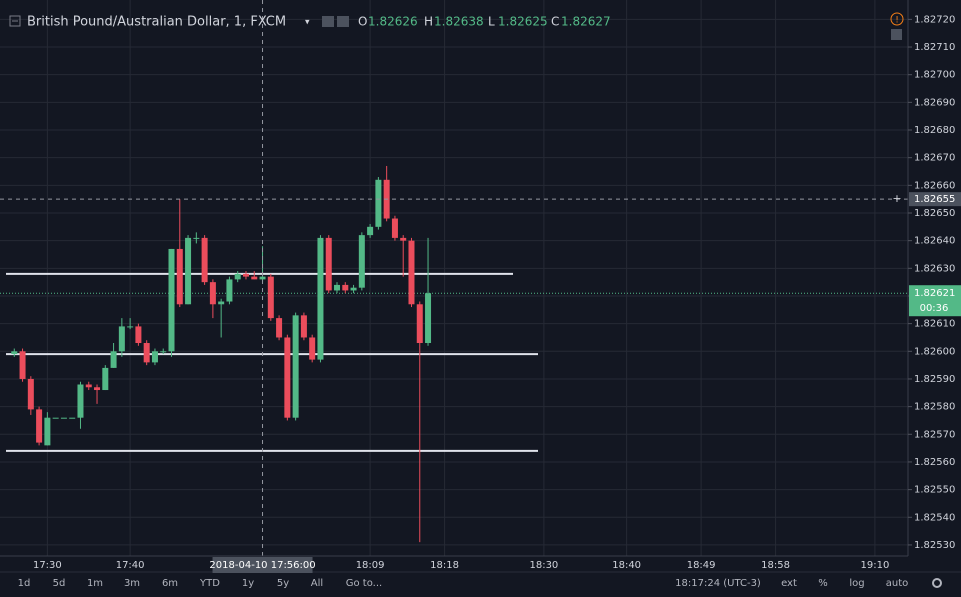  I want to click on y-tick-label: 1.82590, so click(934, 379).